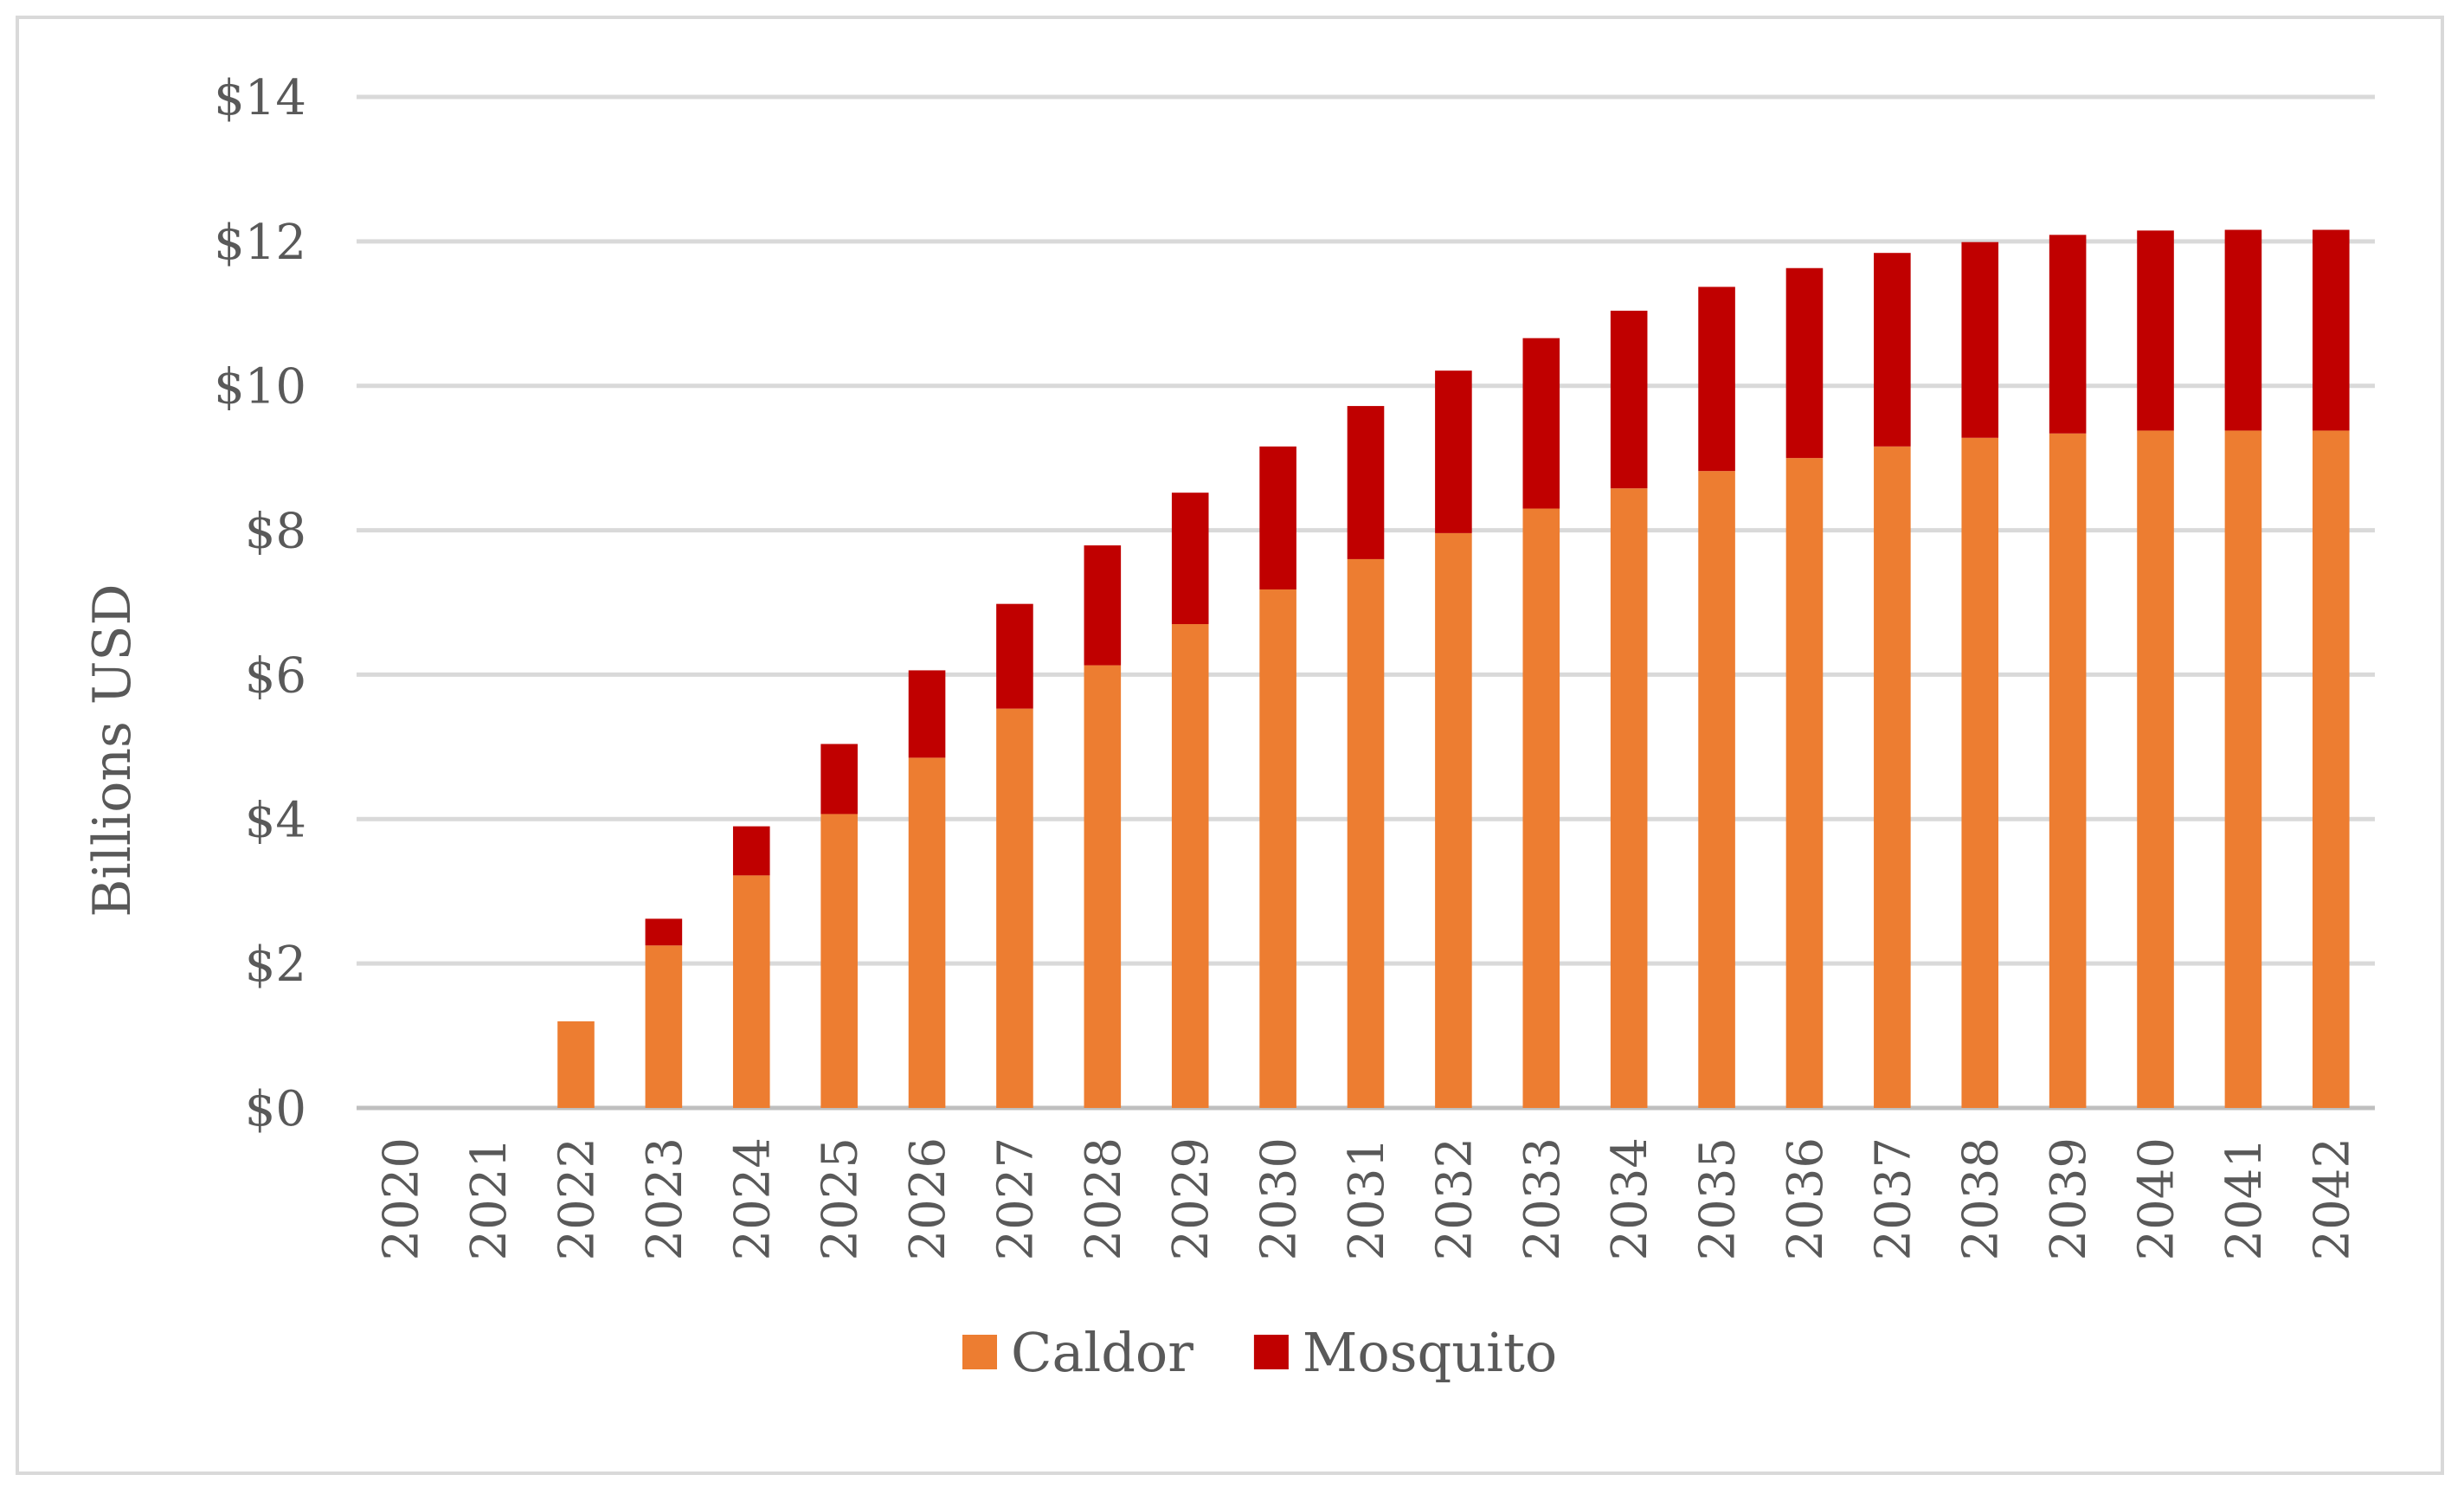  Describe the element at coordinates (1366, 482) in the screenshot. I see `bar-mosquito-2031` at that location.